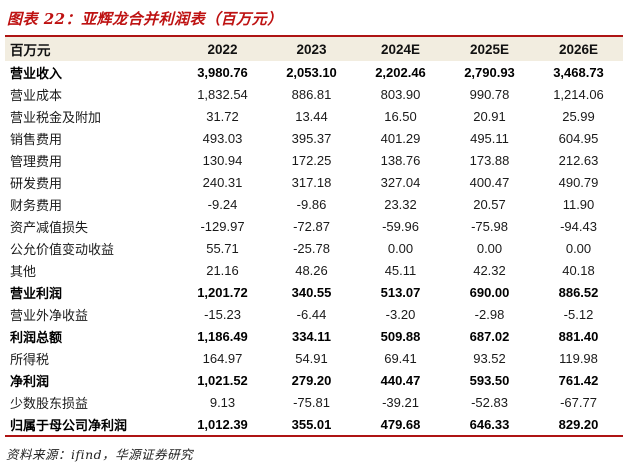 This screenshot has height=466, width=641. What do you see at coordinates (222, 94) in the screenshot?
I see `cell-value: 1,832.54` at bounding box center [222, 94].